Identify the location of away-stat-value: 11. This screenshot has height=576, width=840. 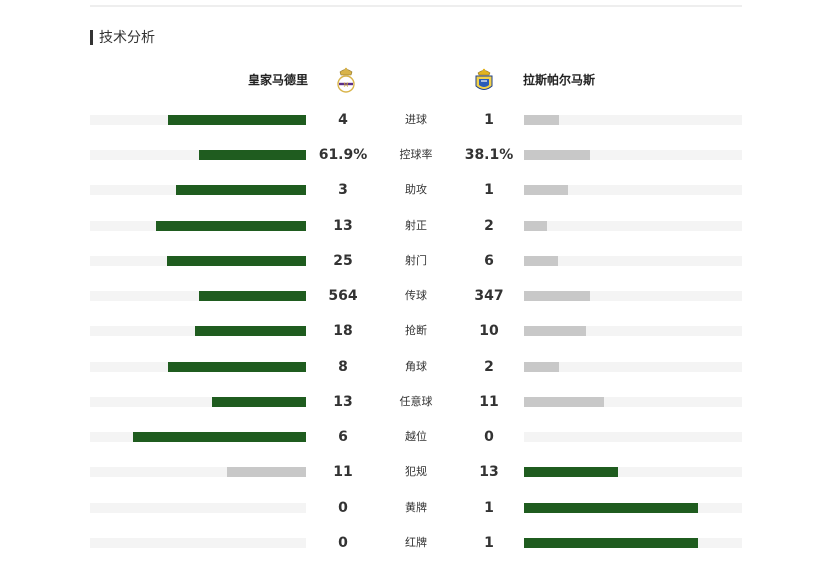
(489, 402).